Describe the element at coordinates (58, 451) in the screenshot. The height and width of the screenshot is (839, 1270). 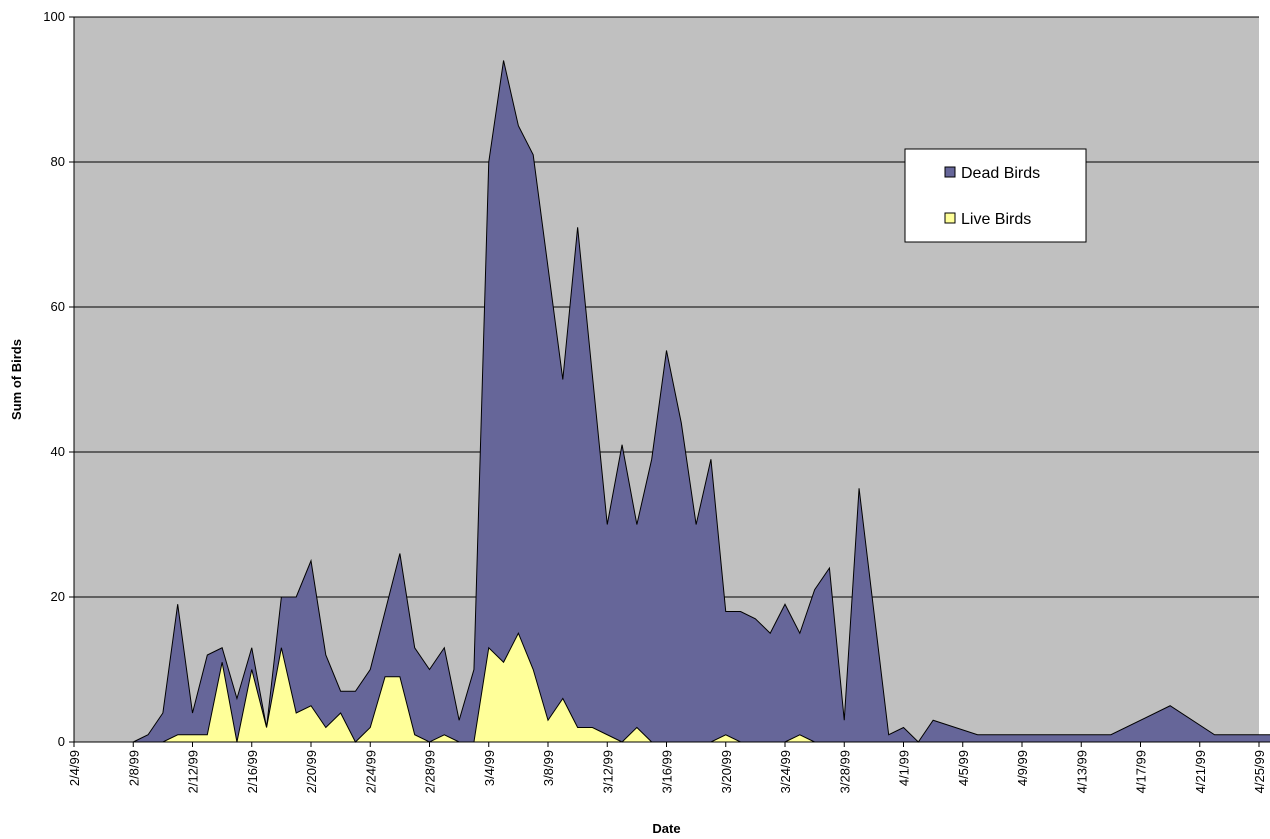
I see `y-tick-label: 40` at that location.